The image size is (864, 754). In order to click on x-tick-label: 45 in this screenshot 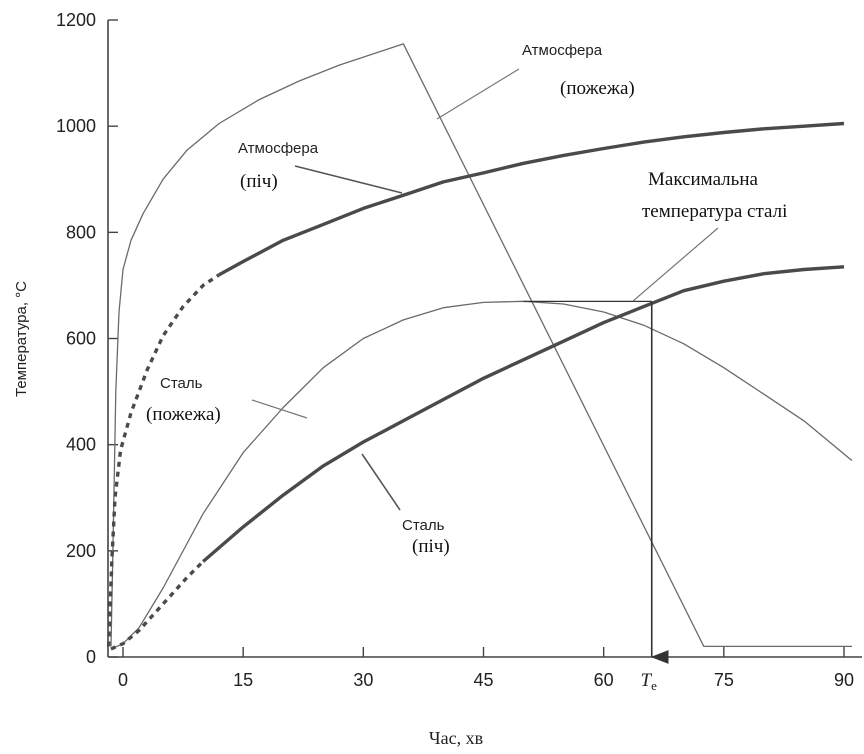, I will do `click(483, 680)`.